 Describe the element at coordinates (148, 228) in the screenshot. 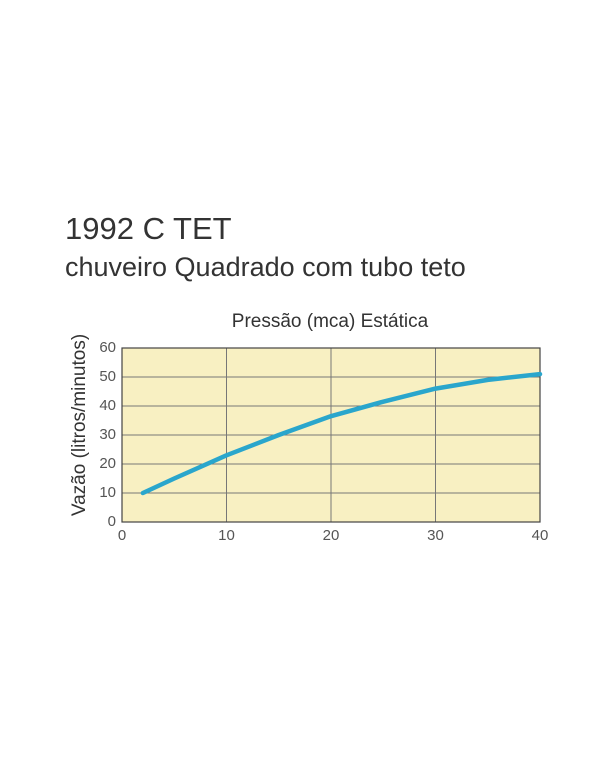

I see `chart-title: 1992 C TET` at that location.